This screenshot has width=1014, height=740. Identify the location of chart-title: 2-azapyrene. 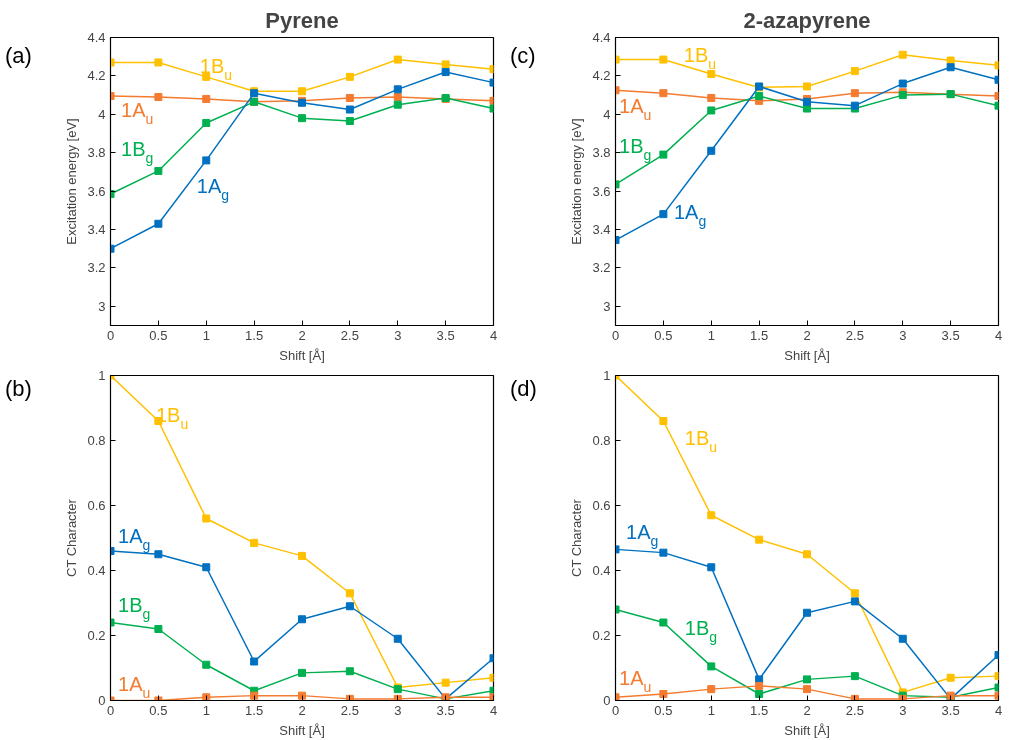
(807, 20).